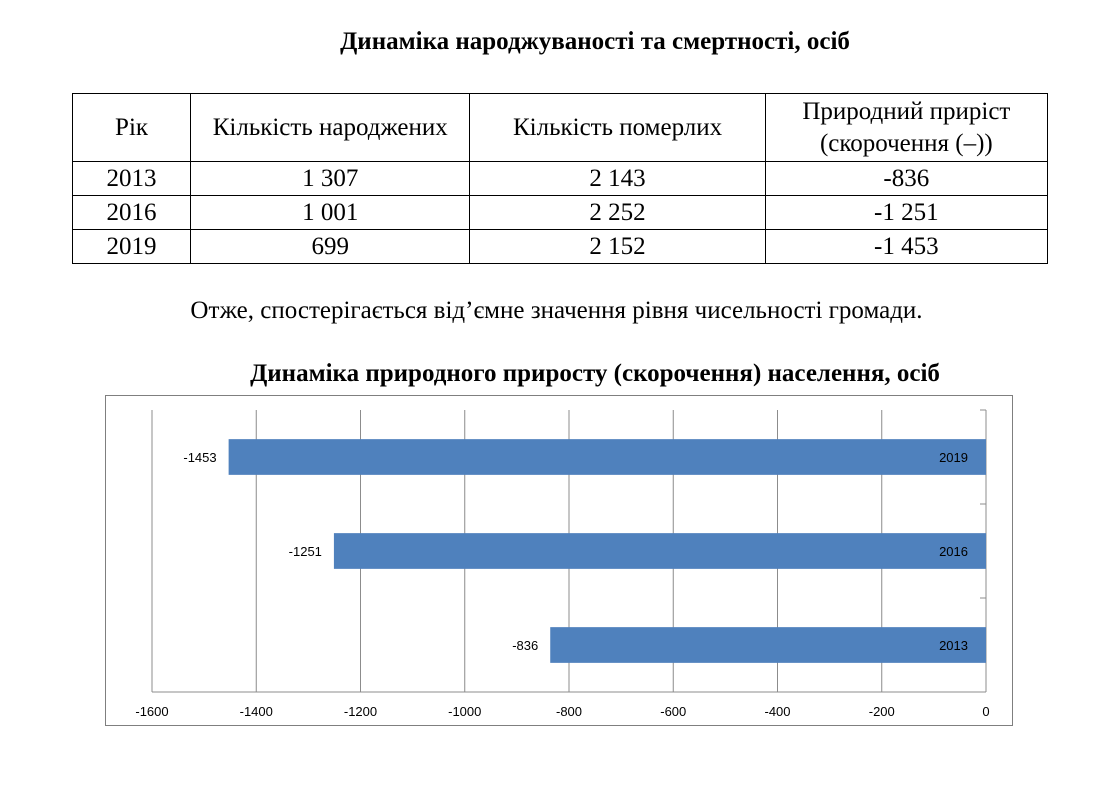 This screenshot has height=800, width=1113. I want to click on data-label: -836, so click(525, 645).